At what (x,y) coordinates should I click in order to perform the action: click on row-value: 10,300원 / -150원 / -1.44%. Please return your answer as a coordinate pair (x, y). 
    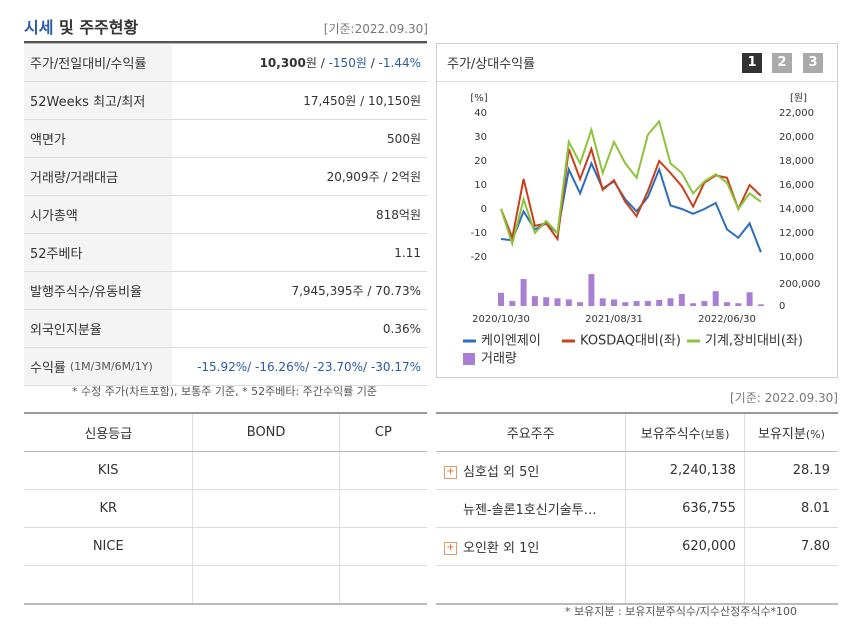
    Looking at the image, I should click on (299, 62).